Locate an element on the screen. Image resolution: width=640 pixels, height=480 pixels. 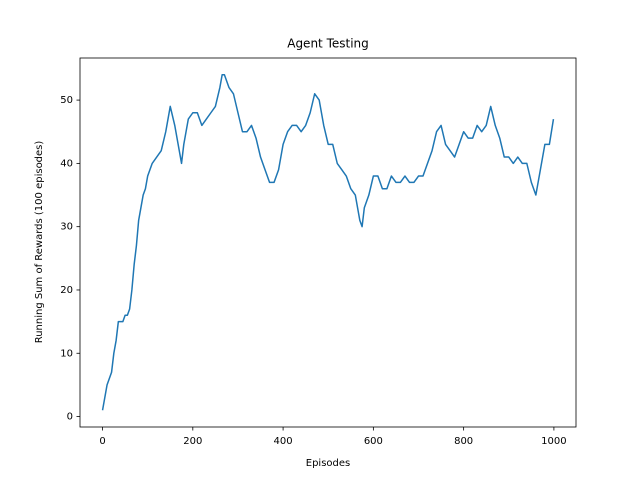
x-axis-label: Episodes is located at coordinates (328, 463).